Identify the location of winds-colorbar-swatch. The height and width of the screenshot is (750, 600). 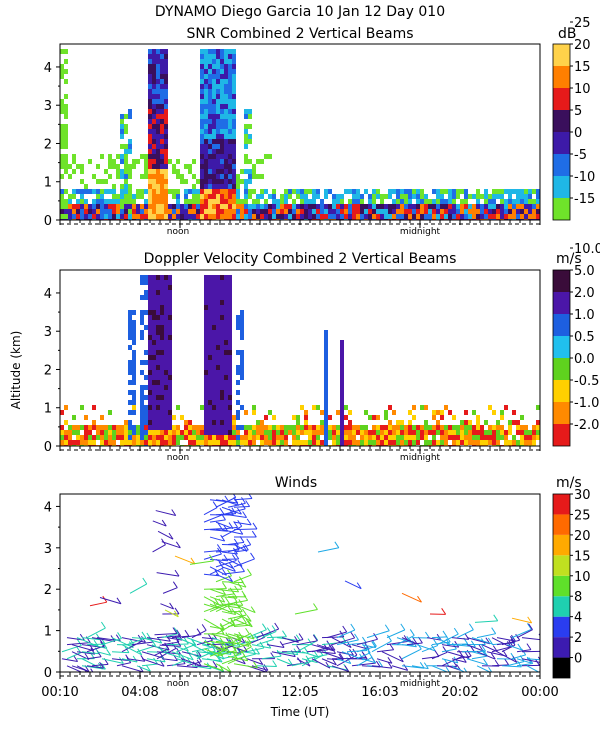
(561, 647).